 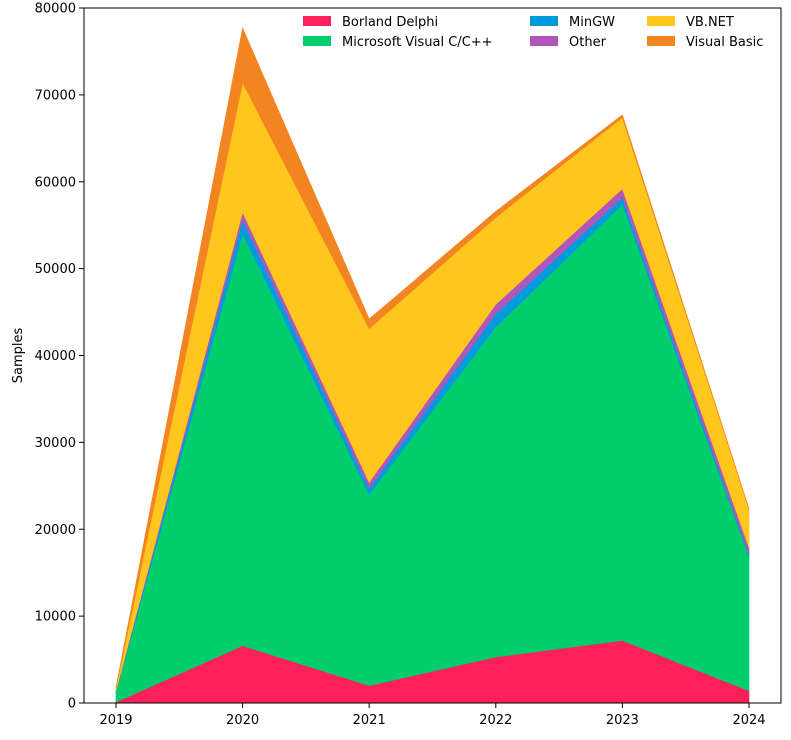 I want to click on x-axis: 2019 2020 2021 2022 2023 2024, so click(x=432, y=715).